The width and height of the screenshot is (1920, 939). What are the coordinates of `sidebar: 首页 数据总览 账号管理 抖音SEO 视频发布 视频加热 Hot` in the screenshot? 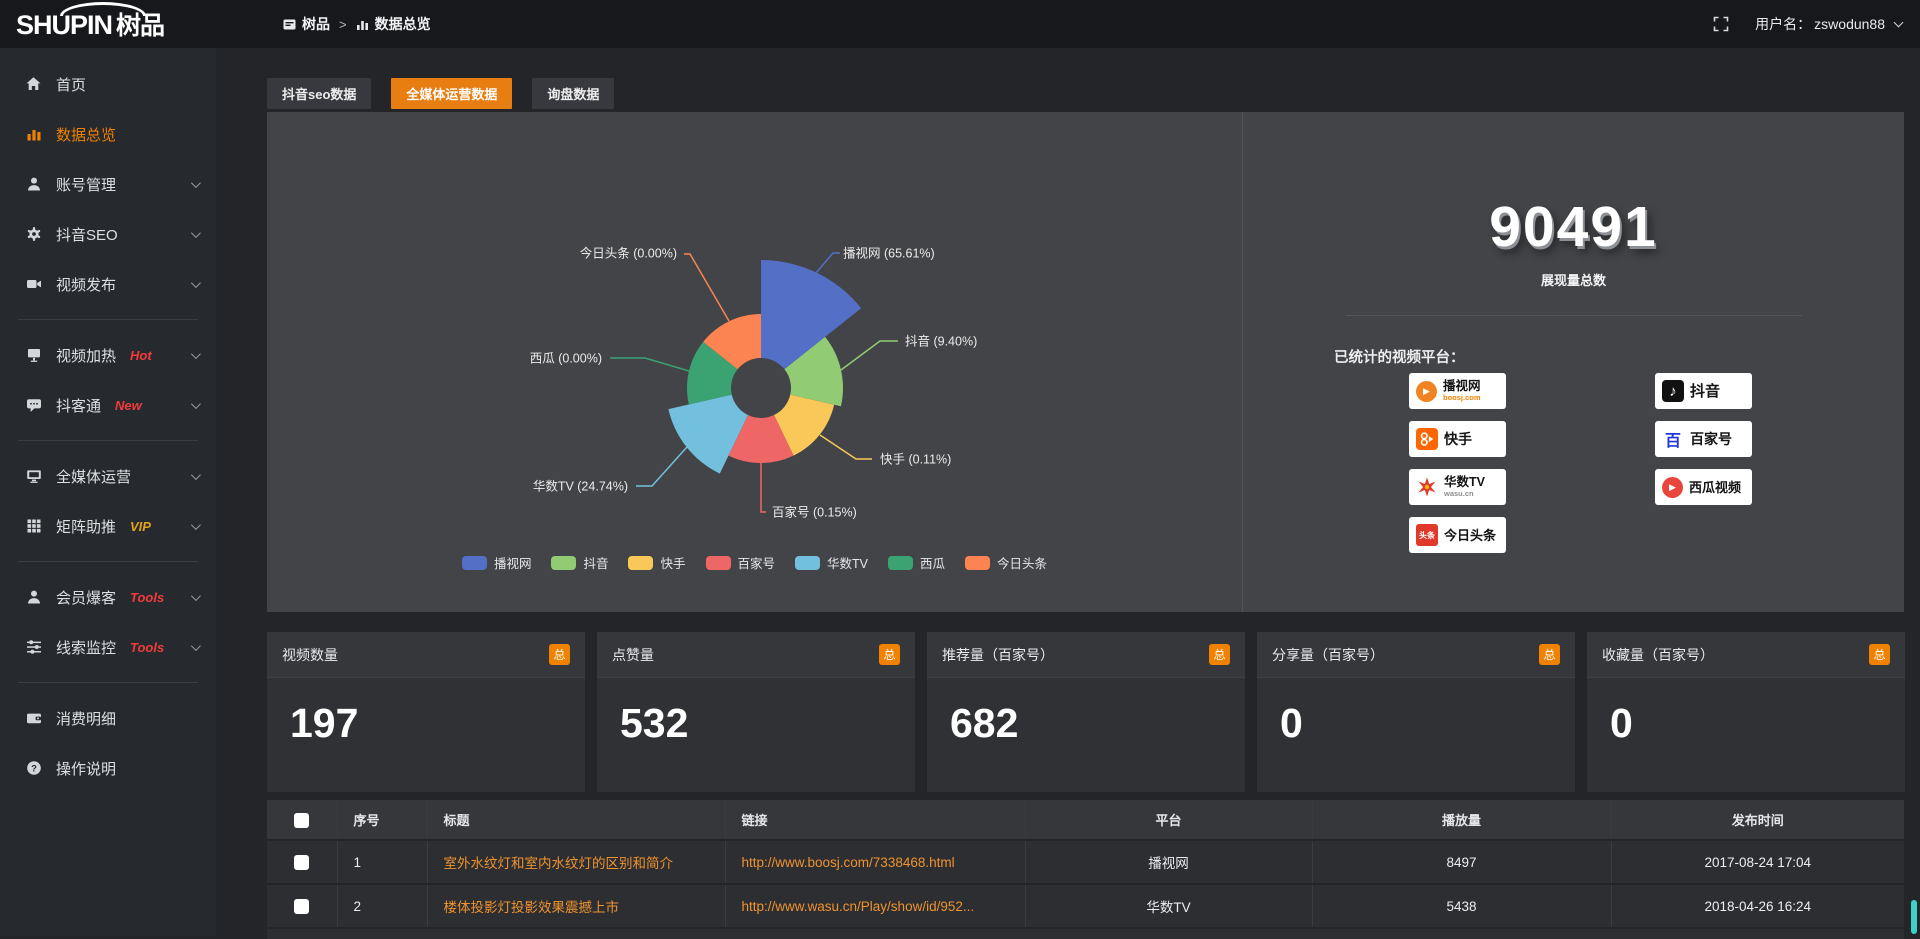 It's located at (108, 492).